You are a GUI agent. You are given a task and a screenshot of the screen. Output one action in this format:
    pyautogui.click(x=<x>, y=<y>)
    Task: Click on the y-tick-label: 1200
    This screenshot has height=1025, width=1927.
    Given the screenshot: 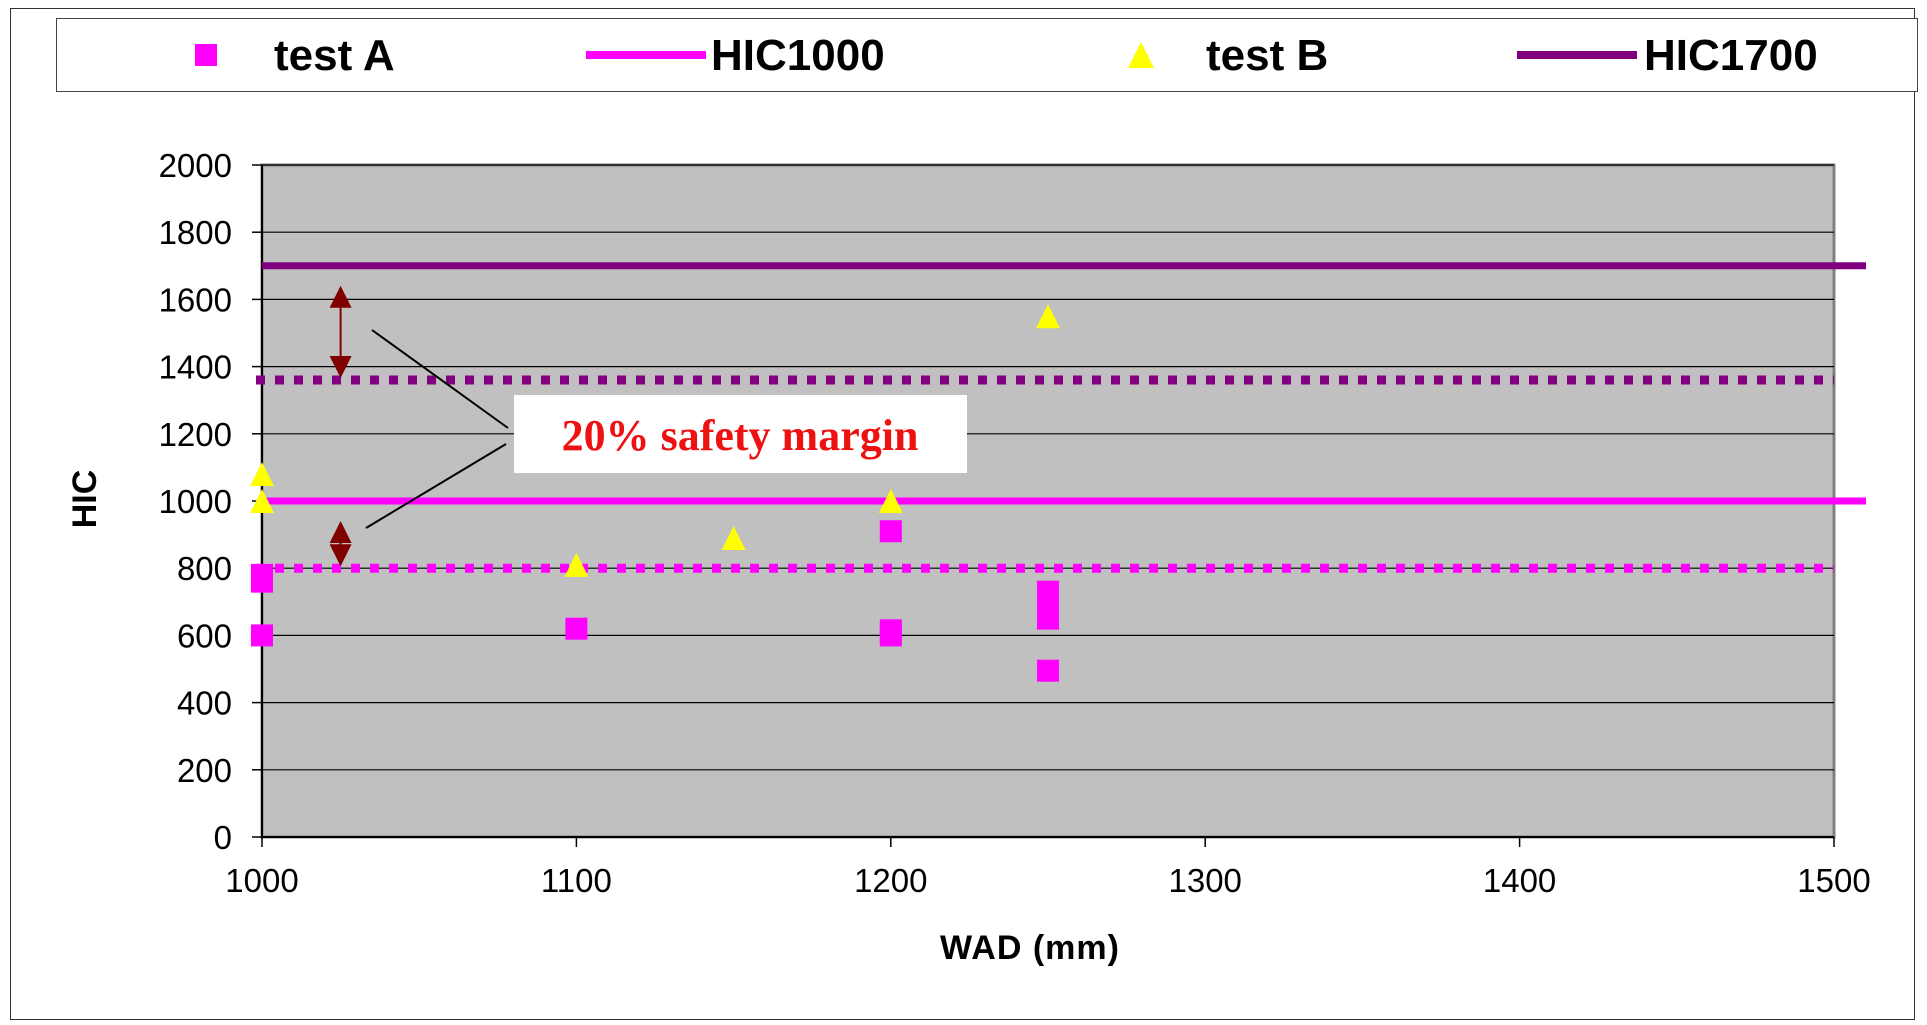 What is the action you would take?
    pyautogui.click(x=195, y=434)
    